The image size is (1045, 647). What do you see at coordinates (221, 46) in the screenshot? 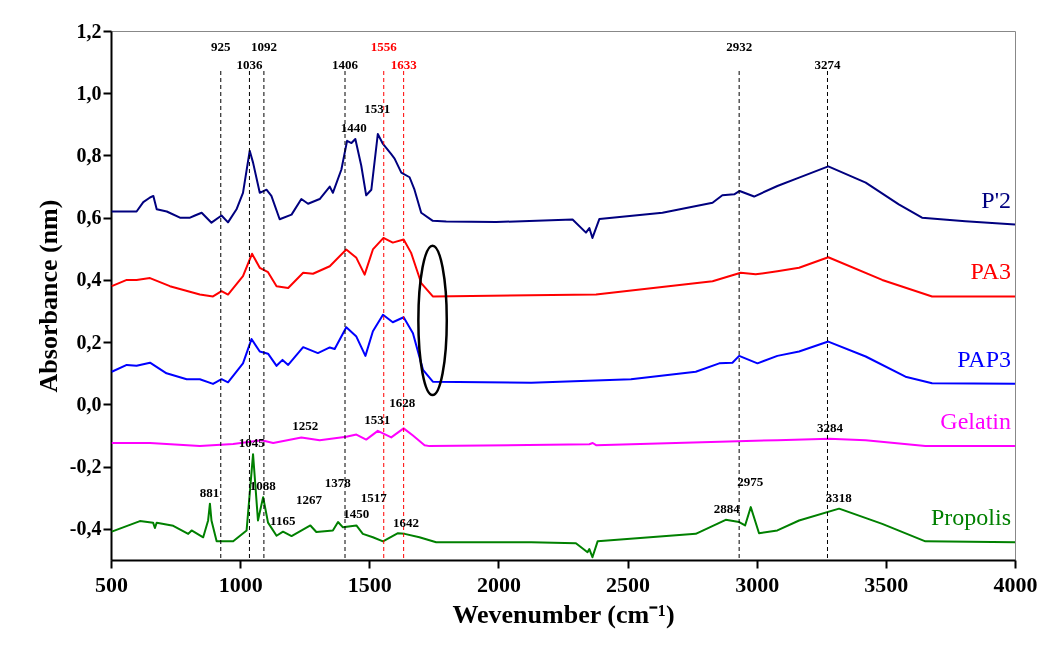
I see `ref-line-label: 925` at bounding box center [221, 46].